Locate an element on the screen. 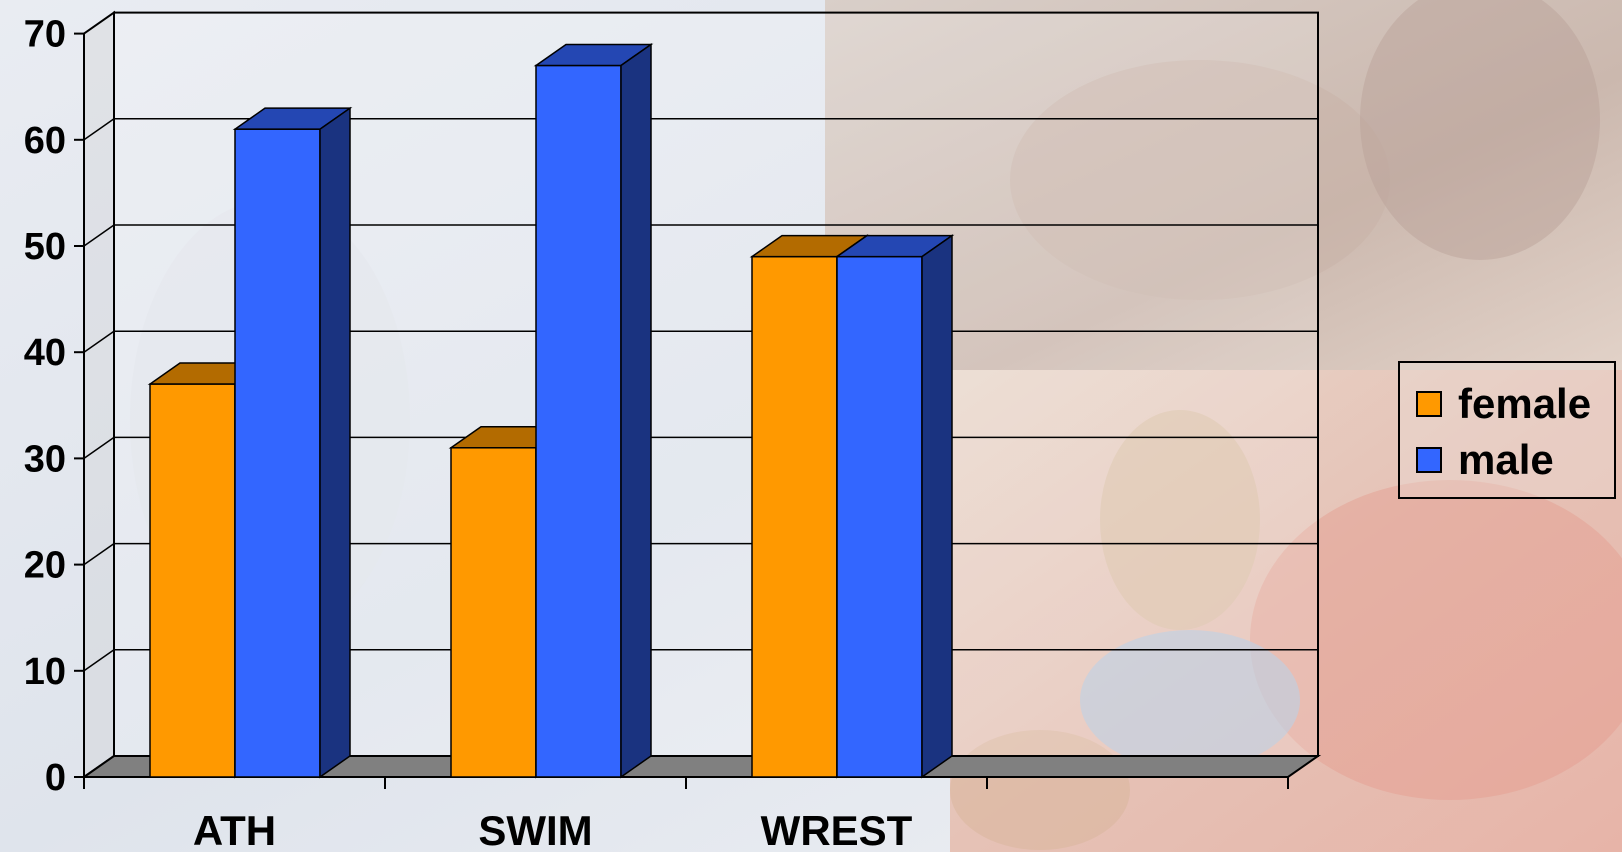 This screenshot has height=852, width=1622. bar-ath-male-side is located at coordinates (335, 442).